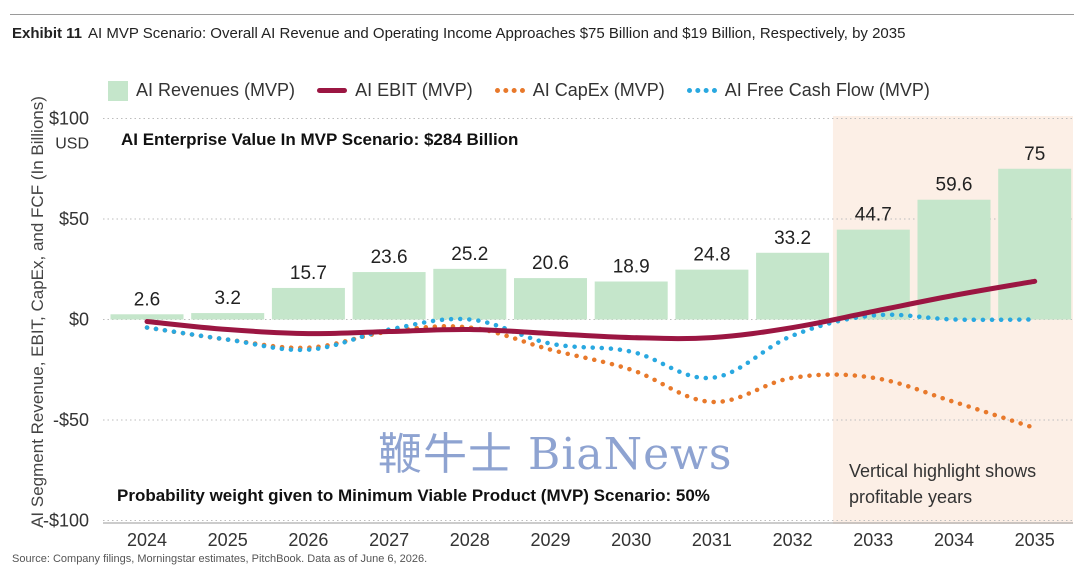 The width and height of the screenshot is (1080, 565). What do you see at coordinates (72, 144) in the screenshot?
I see `y-unit-label: USD` at bounding box center [72, 144].